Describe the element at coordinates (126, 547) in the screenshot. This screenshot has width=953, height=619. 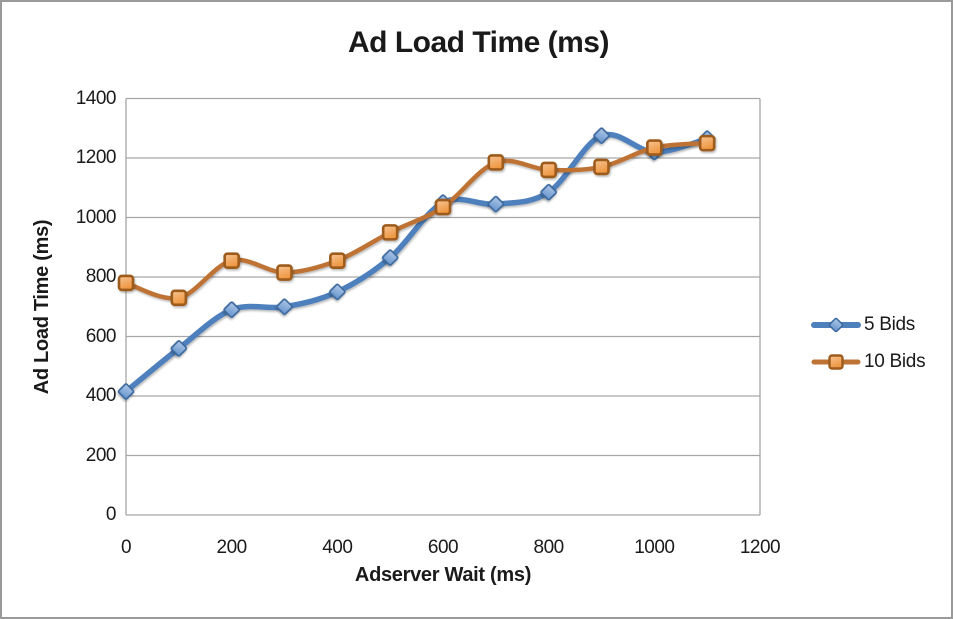
I see `x-tick-label-0: 0` at that location.